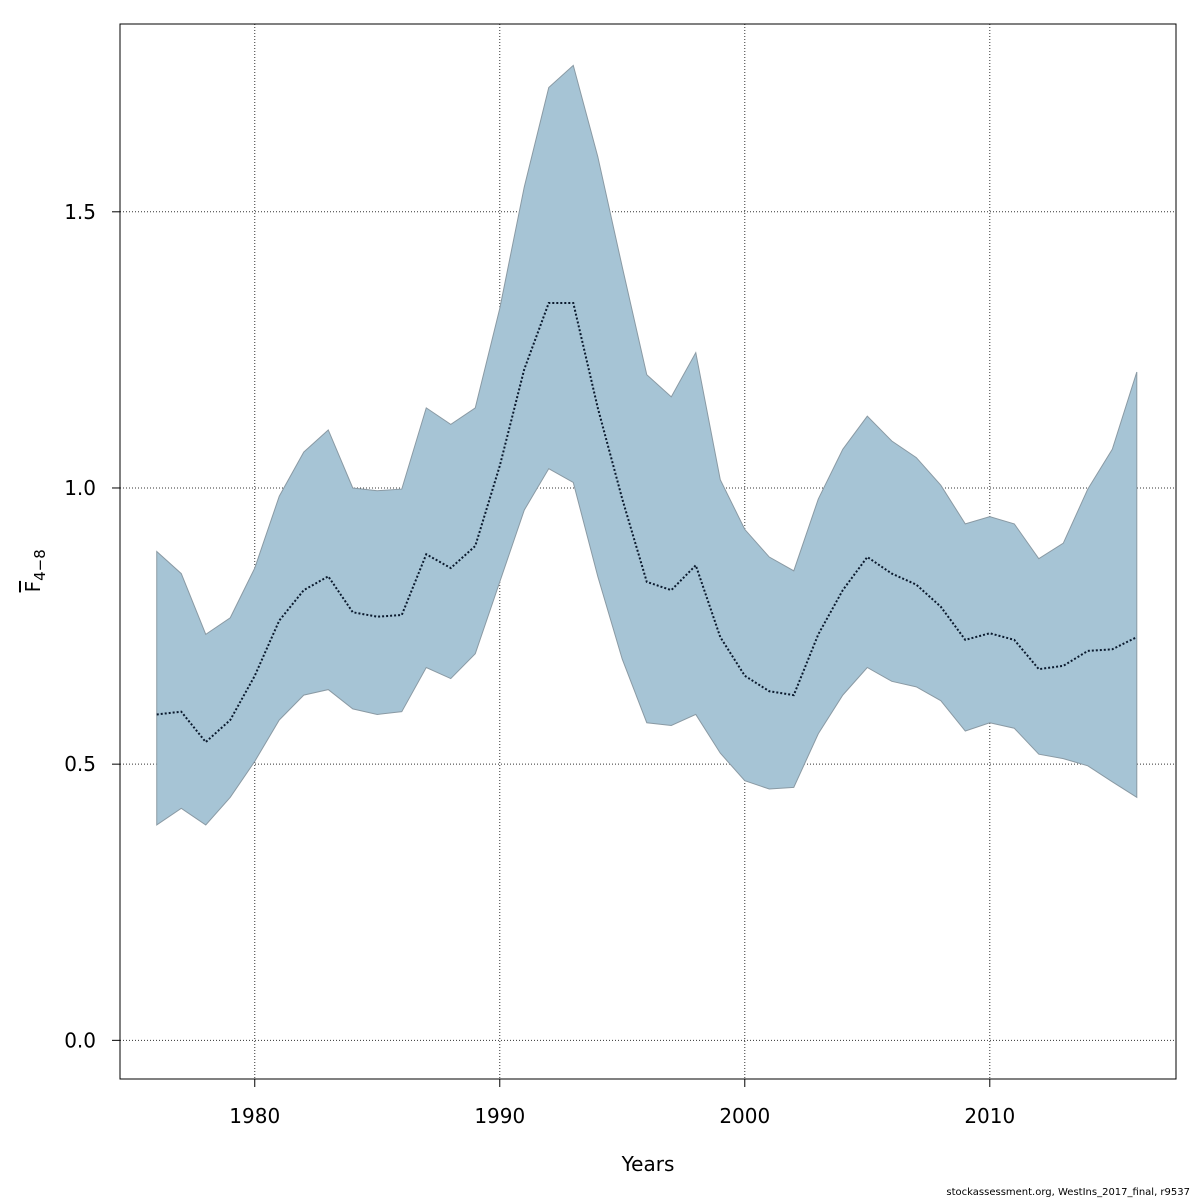  What do you see at coordinates (622, 1103) in the screenshot?
I see `x-axis: 1980 1990 2000 2010` at bounding box center [622, 1103].